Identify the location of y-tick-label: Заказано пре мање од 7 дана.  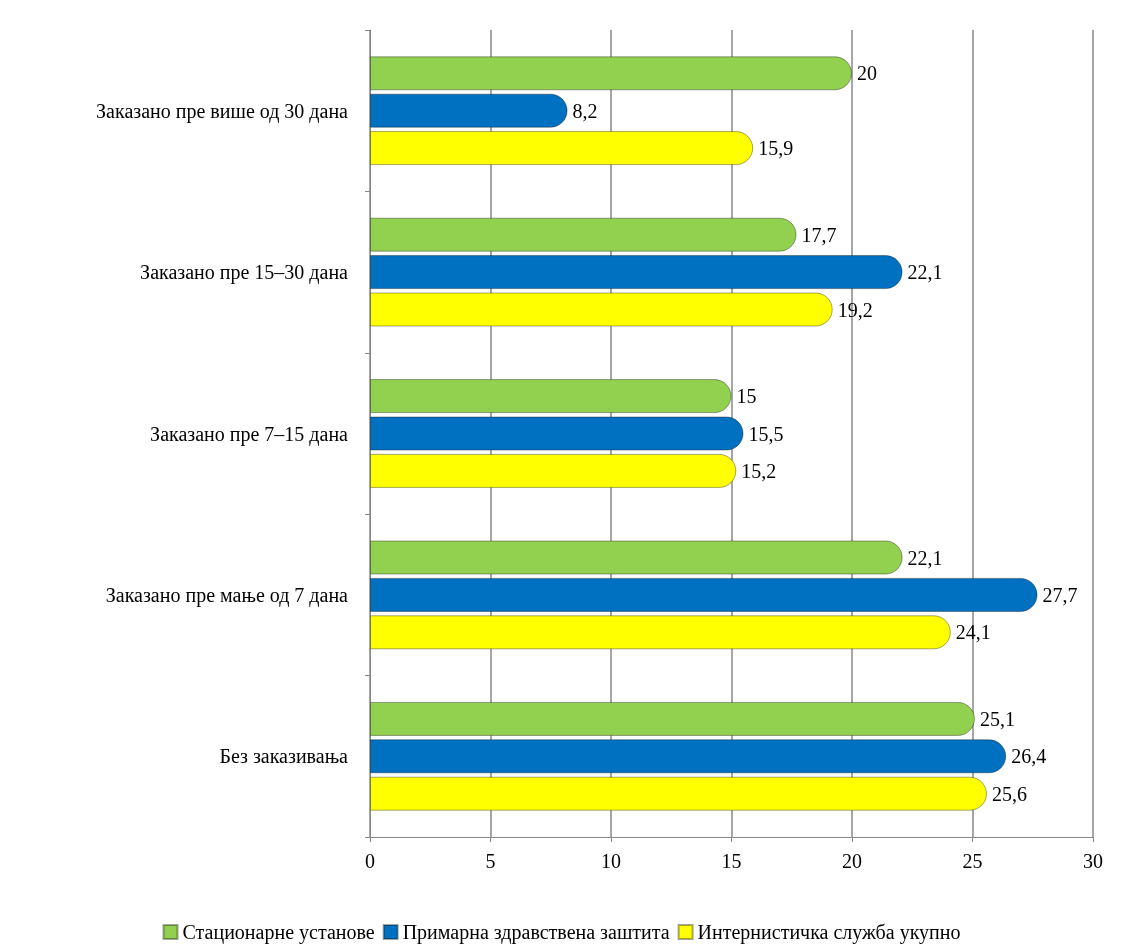
(227, 595).